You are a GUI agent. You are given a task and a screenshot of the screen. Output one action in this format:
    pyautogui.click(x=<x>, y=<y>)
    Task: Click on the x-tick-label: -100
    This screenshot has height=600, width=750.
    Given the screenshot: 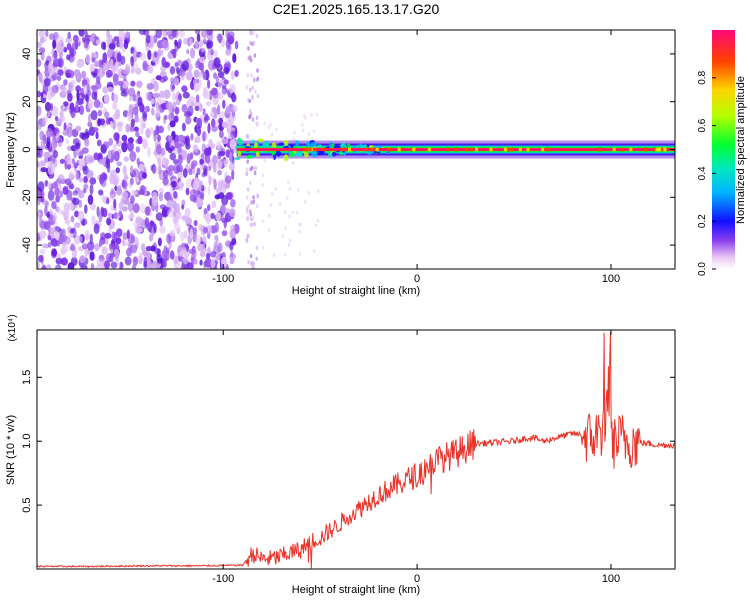 What is the action you would take?
    pyautogui.click(x=223, y=279)
    